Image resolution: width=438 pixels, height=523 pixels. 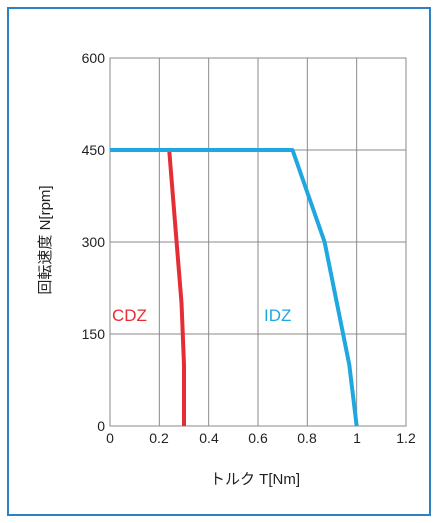 I want to click on x-tick-label: 1, so click(x=357, y=438).